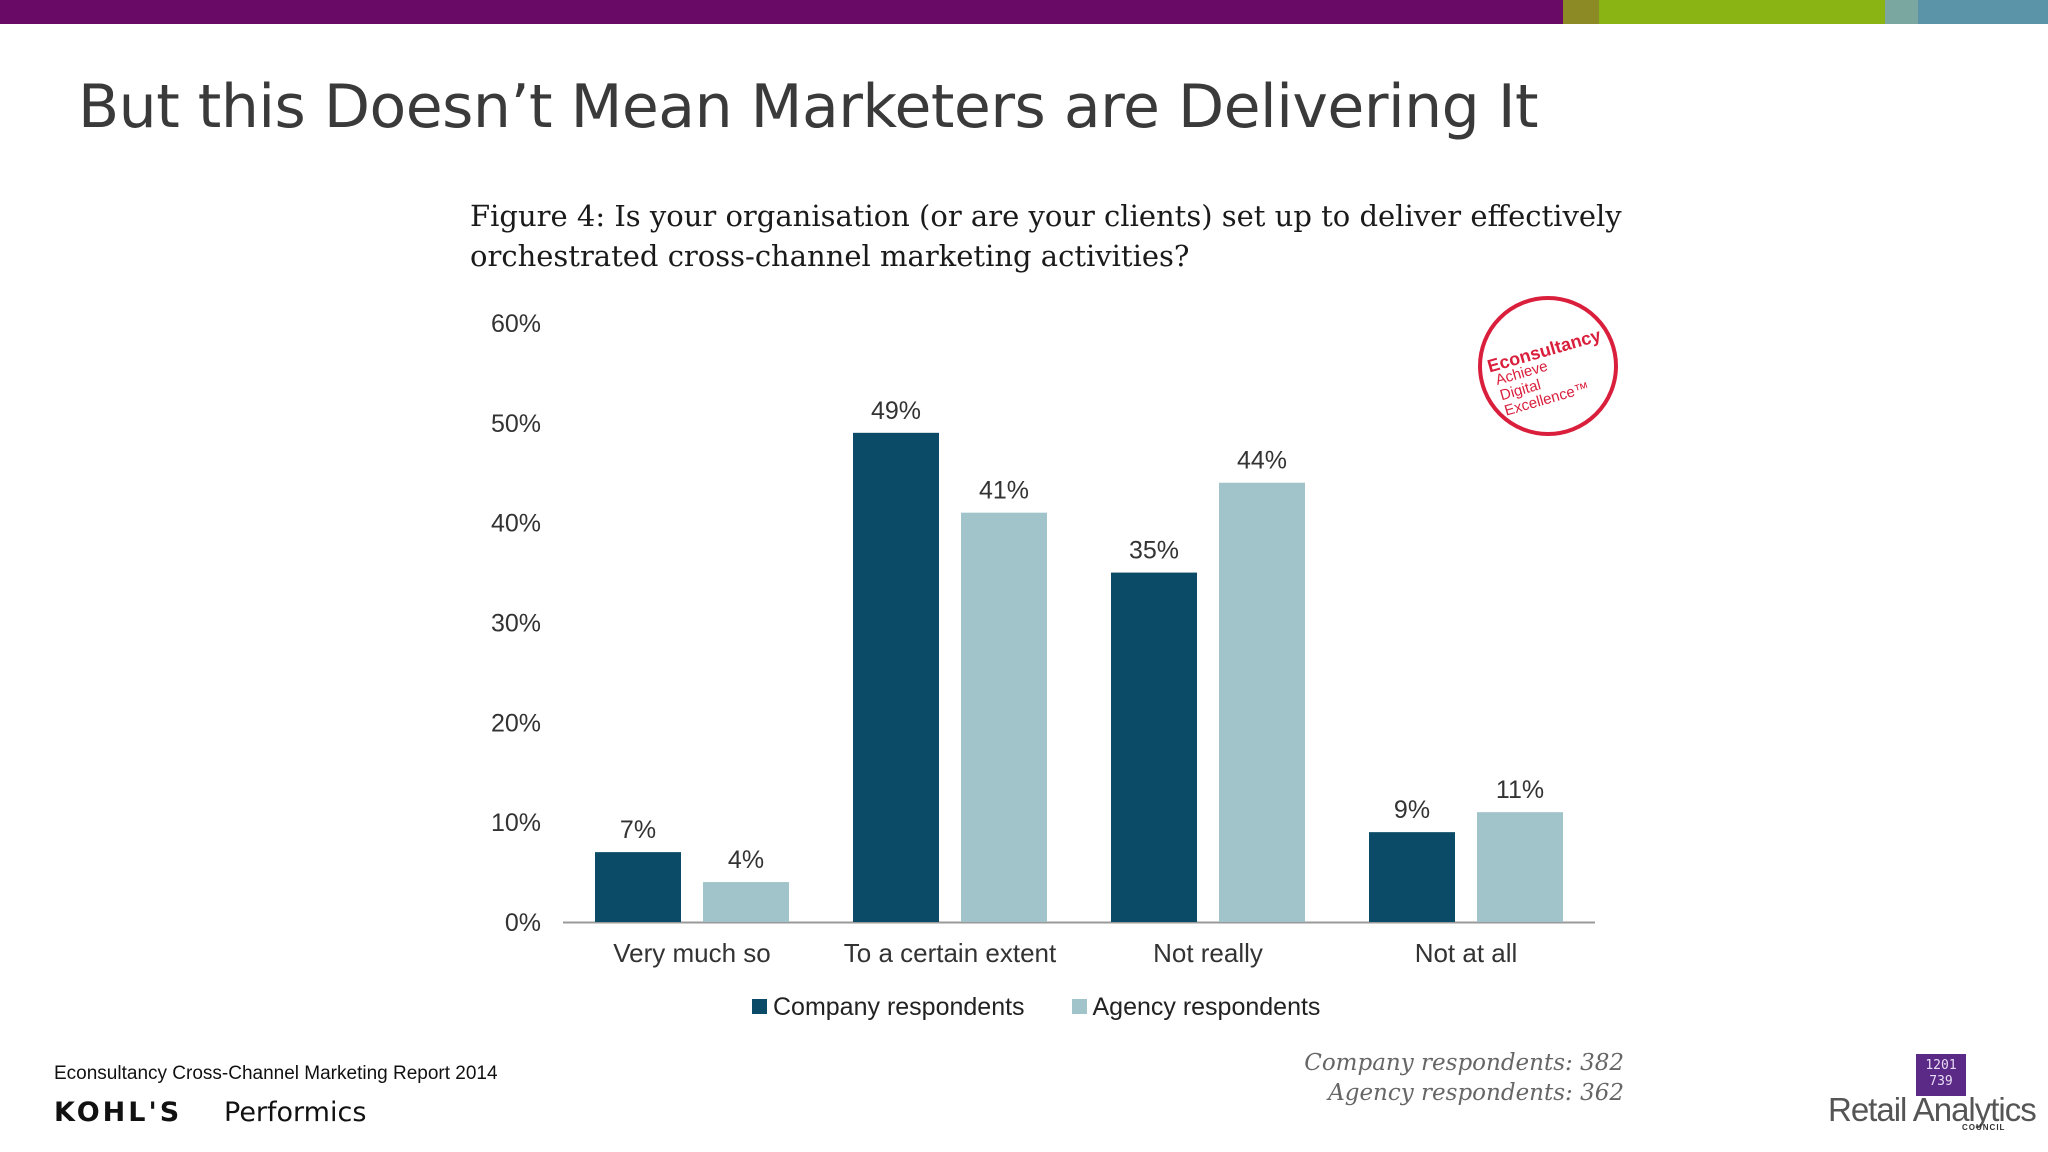 The width and height of the screenshot is (2048, 1152). I want to click on performics-logo: Performics, so click(295, 1112).